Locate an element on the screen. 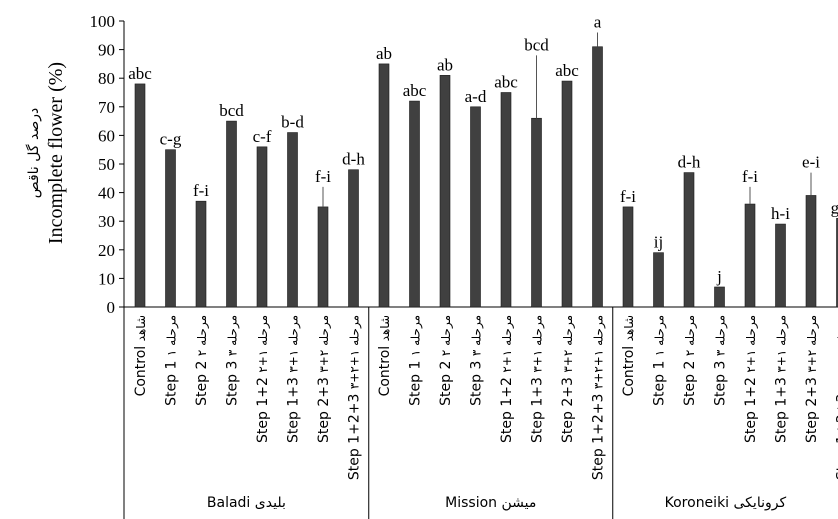 The height and width of the screenshot is (519, 838). data-label: h-i is located at coordinates (780, 213).